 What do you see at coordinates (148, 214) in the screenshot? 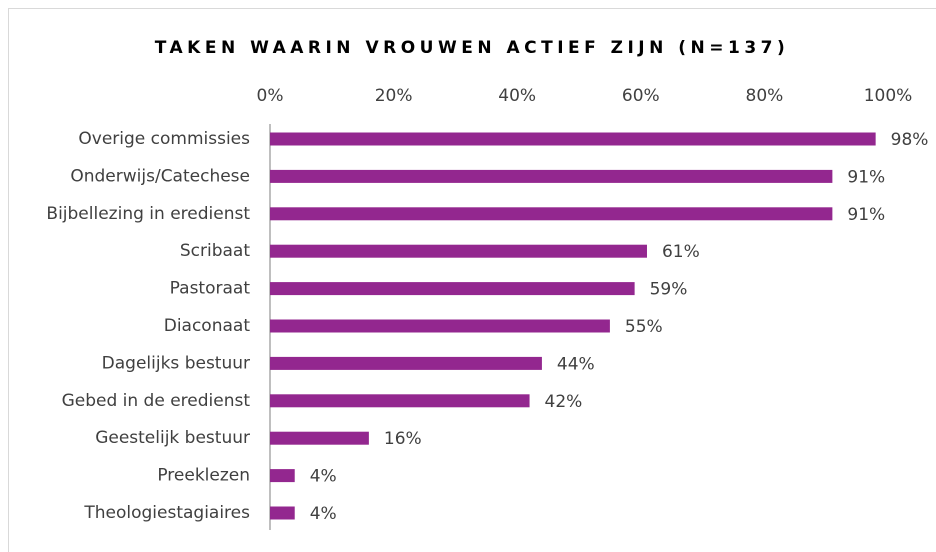
I see `y-tick-label: Bijbellezing in eredienst` at bounding box center [148, 214].